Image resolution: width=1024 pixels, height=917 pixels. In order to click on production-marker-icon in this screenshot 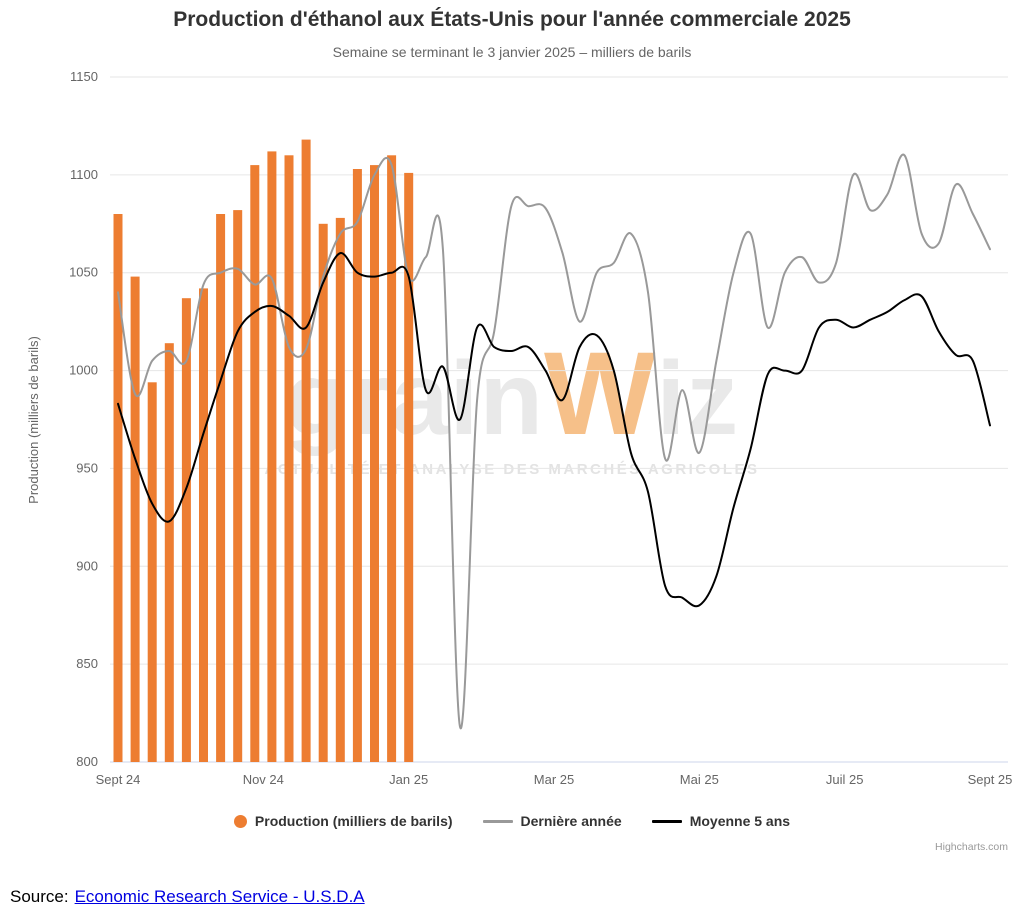, I will do `click(240, 821)`.